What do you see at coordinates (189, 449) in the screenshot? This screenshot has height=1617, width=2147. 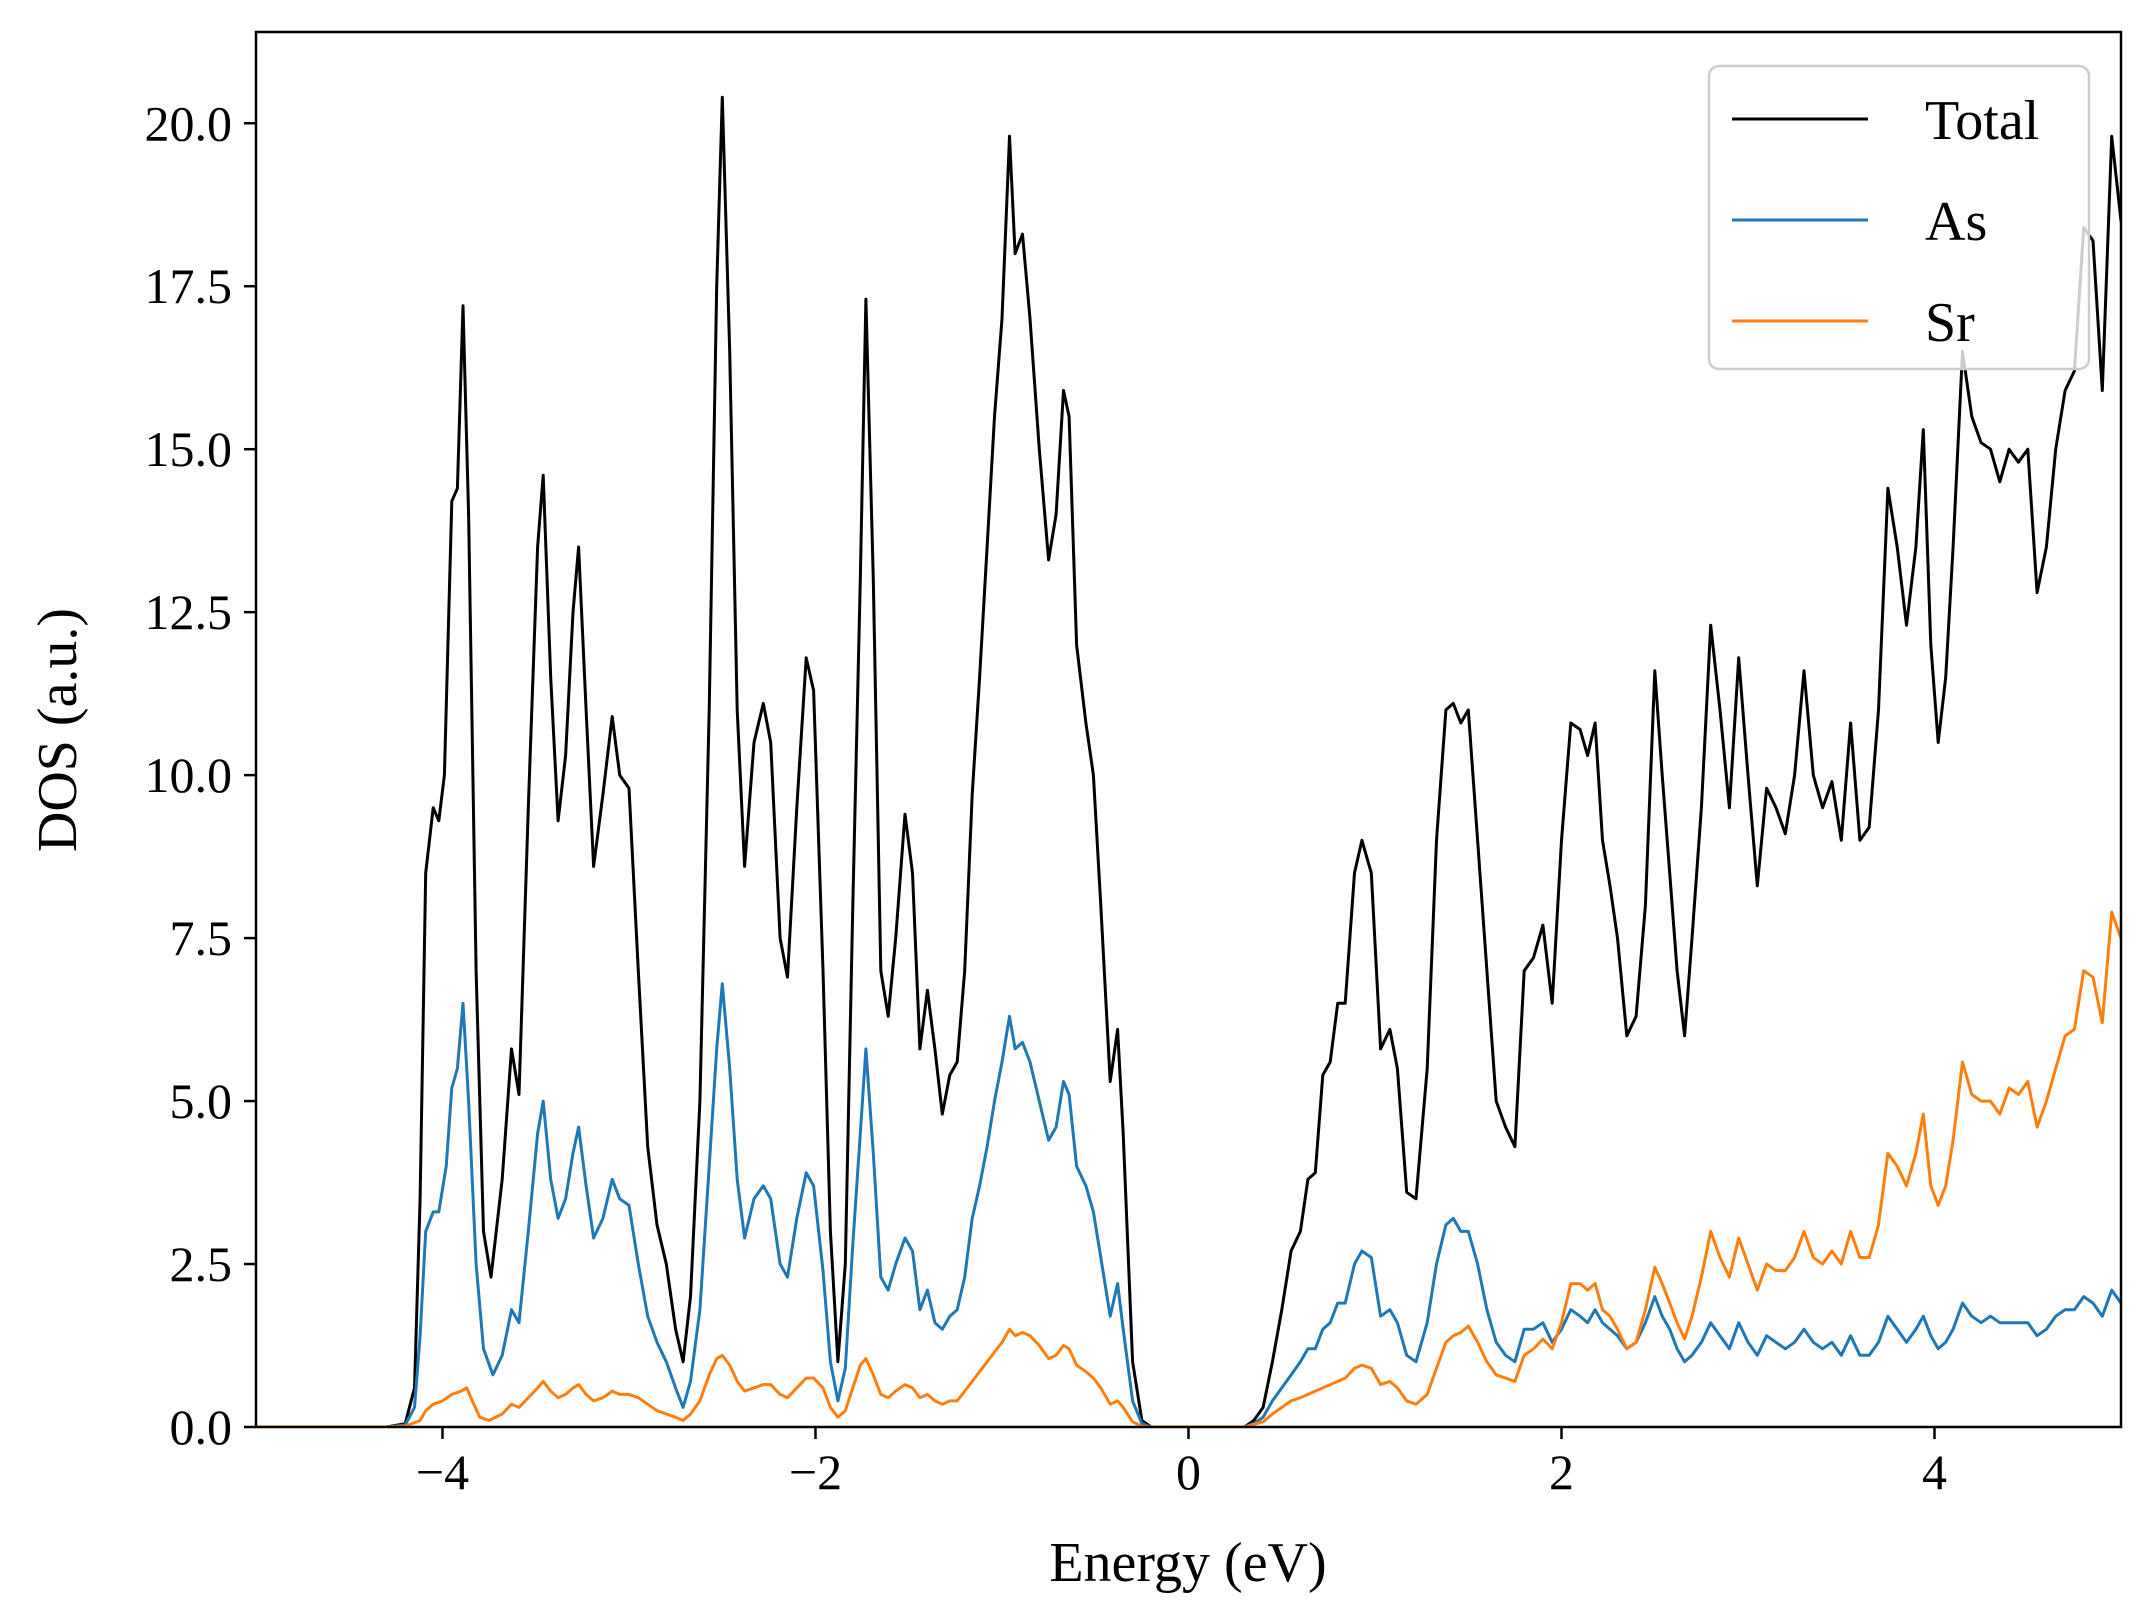 I see `y-tick-label: 15.0` at bounding box center [189, 449].